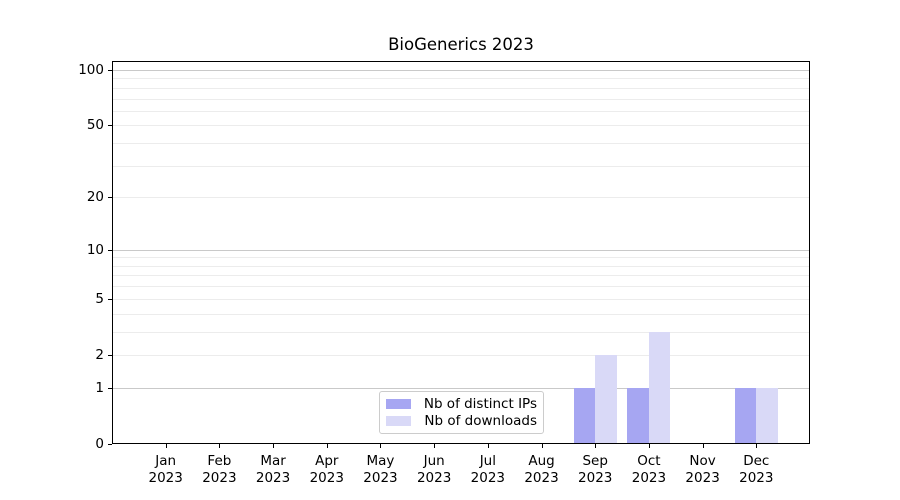  Describe the element at coordinates (273, 469) in the screenshot. I see `x-tick-label-mar: Mar 2023` at that location.